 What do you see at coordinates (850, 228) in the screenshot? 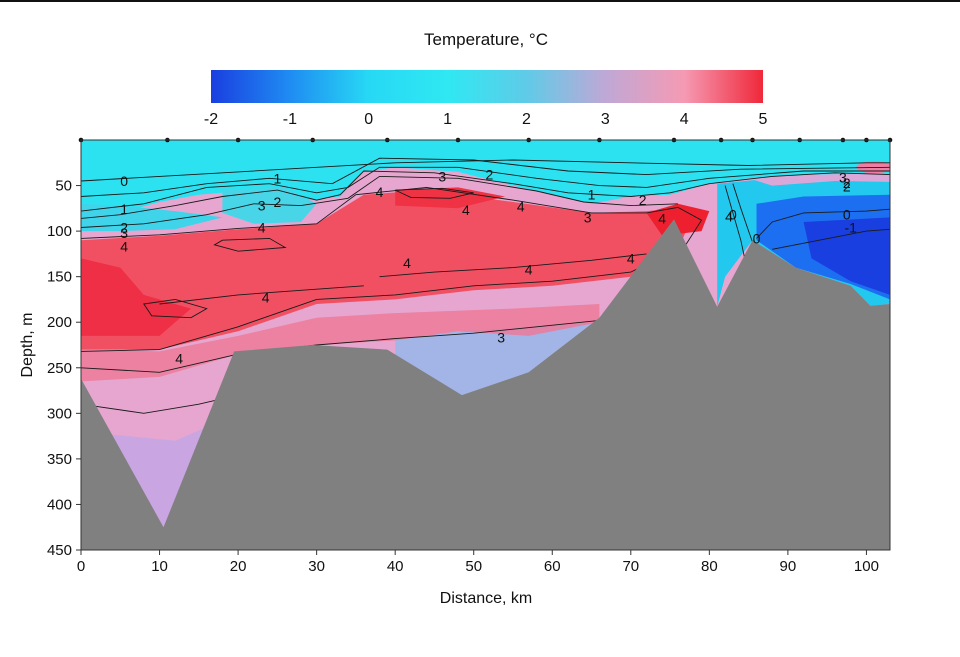
I see `contour-label: -1` at bounding box center [850, 228].